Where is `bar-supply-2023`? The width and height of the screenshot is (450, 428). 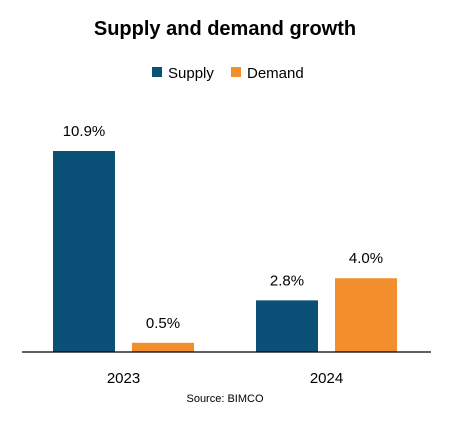 bar-supply-2023 is located at coordinates (84, 251).